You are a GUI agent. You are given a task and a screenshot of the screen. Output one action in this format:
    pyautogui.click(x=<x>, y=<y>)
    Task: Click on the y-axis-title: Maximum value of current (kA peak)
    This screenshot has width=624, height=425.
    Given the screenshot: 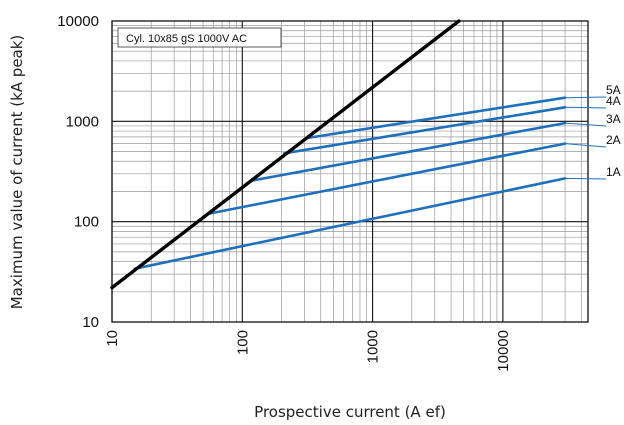 What is the action you would take?
    pyautogui.click(x=17, y=172)
    